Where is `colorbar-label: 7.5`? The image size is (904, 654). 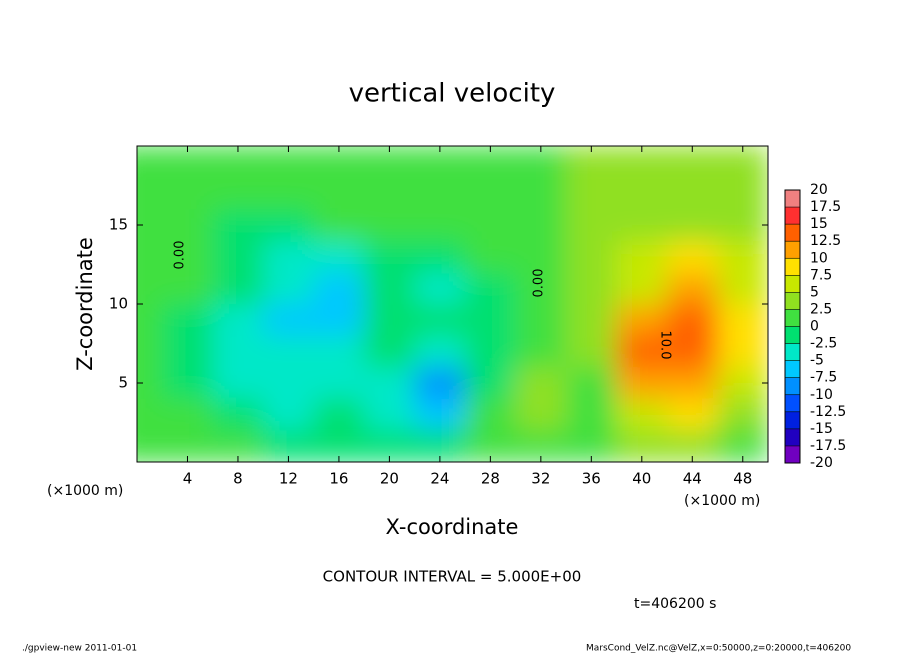 colorbar-label: 7.5 is located at coordinates (821, 275).